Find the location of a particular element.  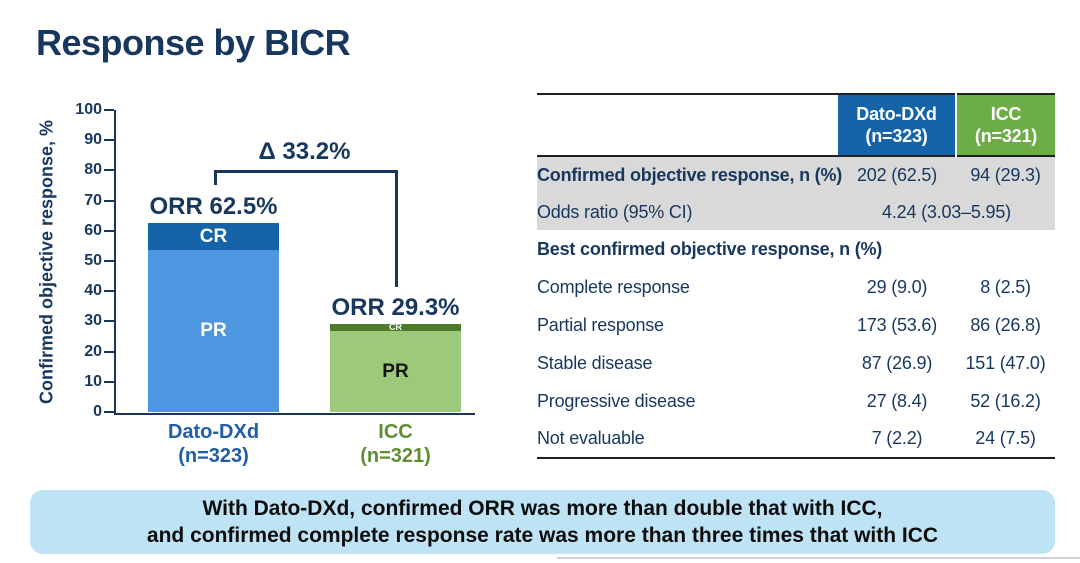

y-axis-tick-label: 90 is located at coordinates (93, 140).